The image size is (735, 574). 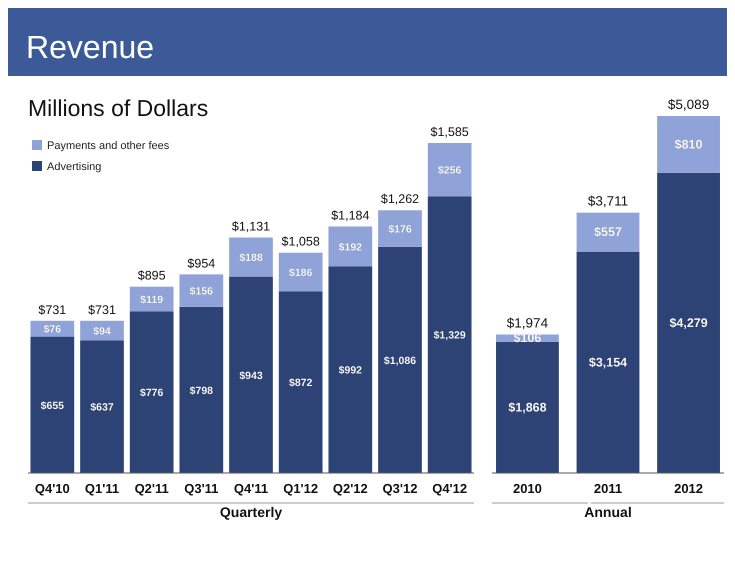 I want to click on data-label: $94, so click(x=102, y=332).